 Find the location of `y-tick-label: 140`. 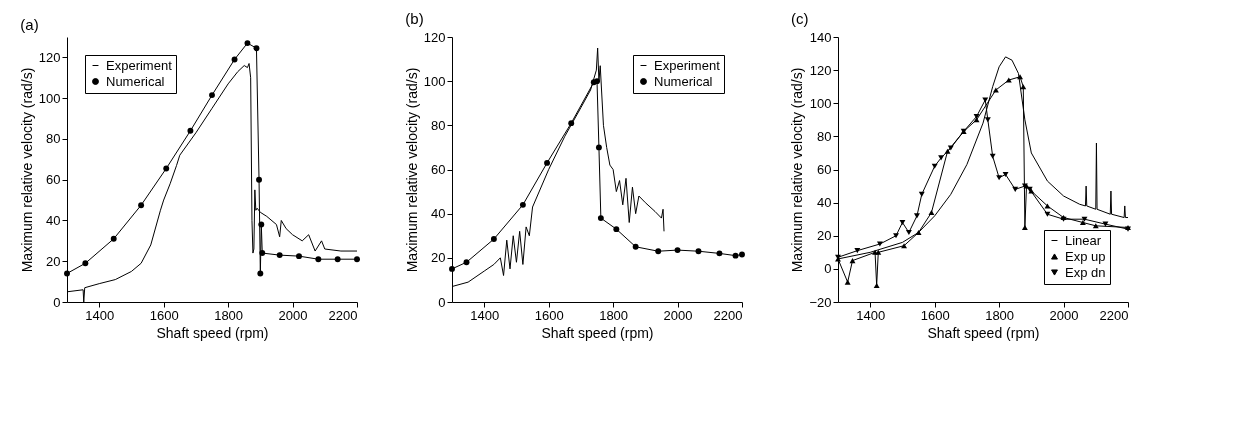

y-tick-label: 140 is located at coordinates (820, 37).